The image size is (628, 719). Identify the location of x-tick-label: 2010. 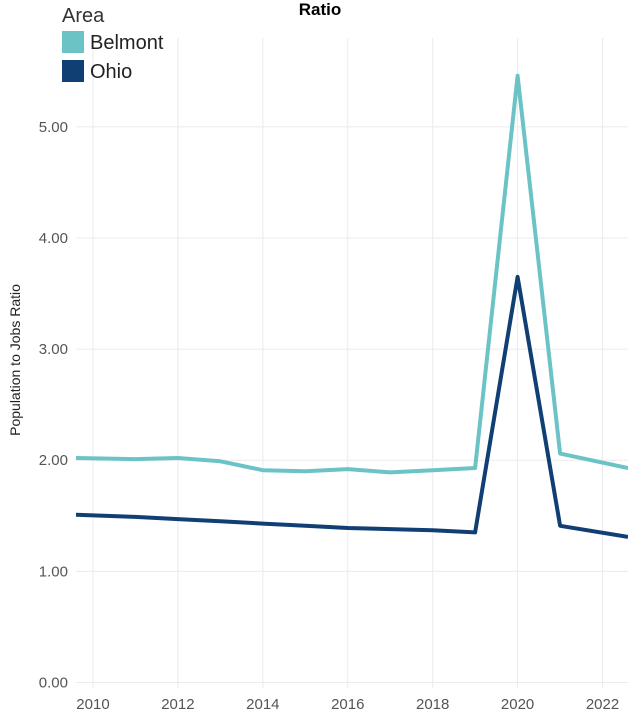
(92, 704).